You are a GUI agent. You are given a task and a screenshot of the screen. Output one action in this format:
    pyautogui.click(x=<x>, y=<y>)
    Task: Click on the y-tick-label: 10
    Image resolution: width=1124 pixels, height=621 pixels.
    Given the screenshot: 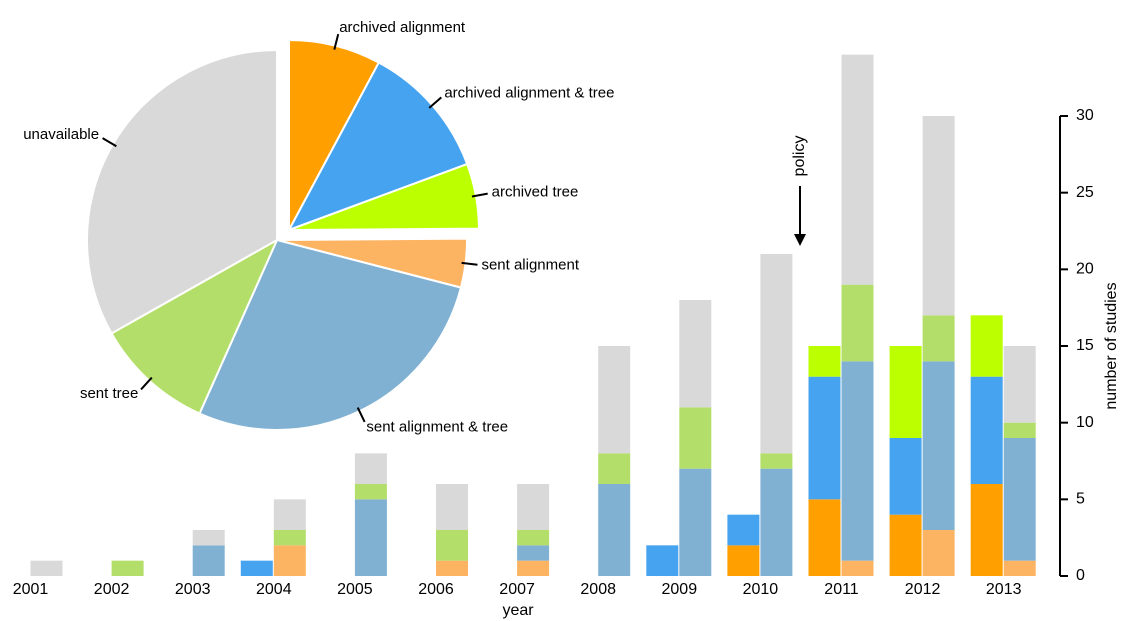 What is the action you would take?
    pyautogui.click(x=1085, y=422)
    